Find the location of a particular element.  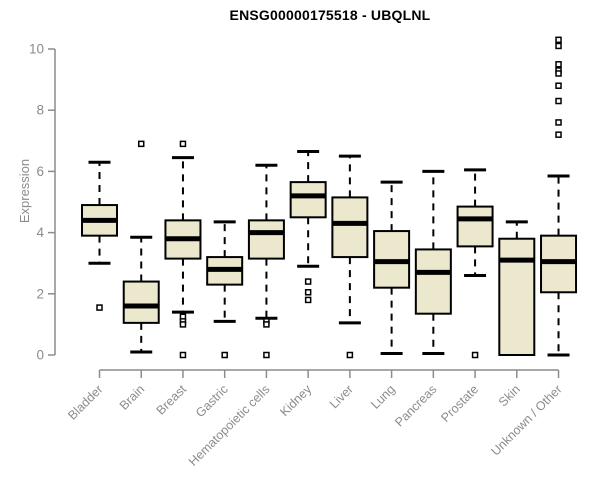

x-tick-label-hematopoietic-cells: Hematopoietic cells is located at coordinates (229, 425).